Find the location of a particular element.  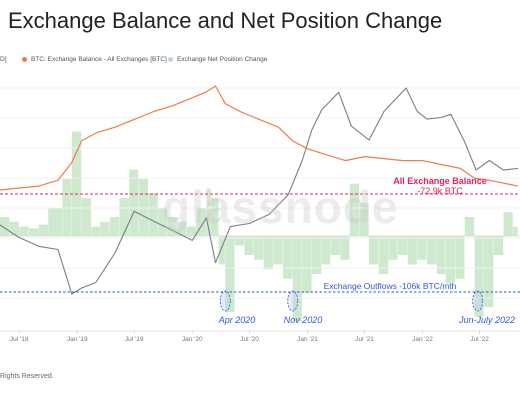

x-tick-label: Jul '20 is located at coordinates (249, 339).